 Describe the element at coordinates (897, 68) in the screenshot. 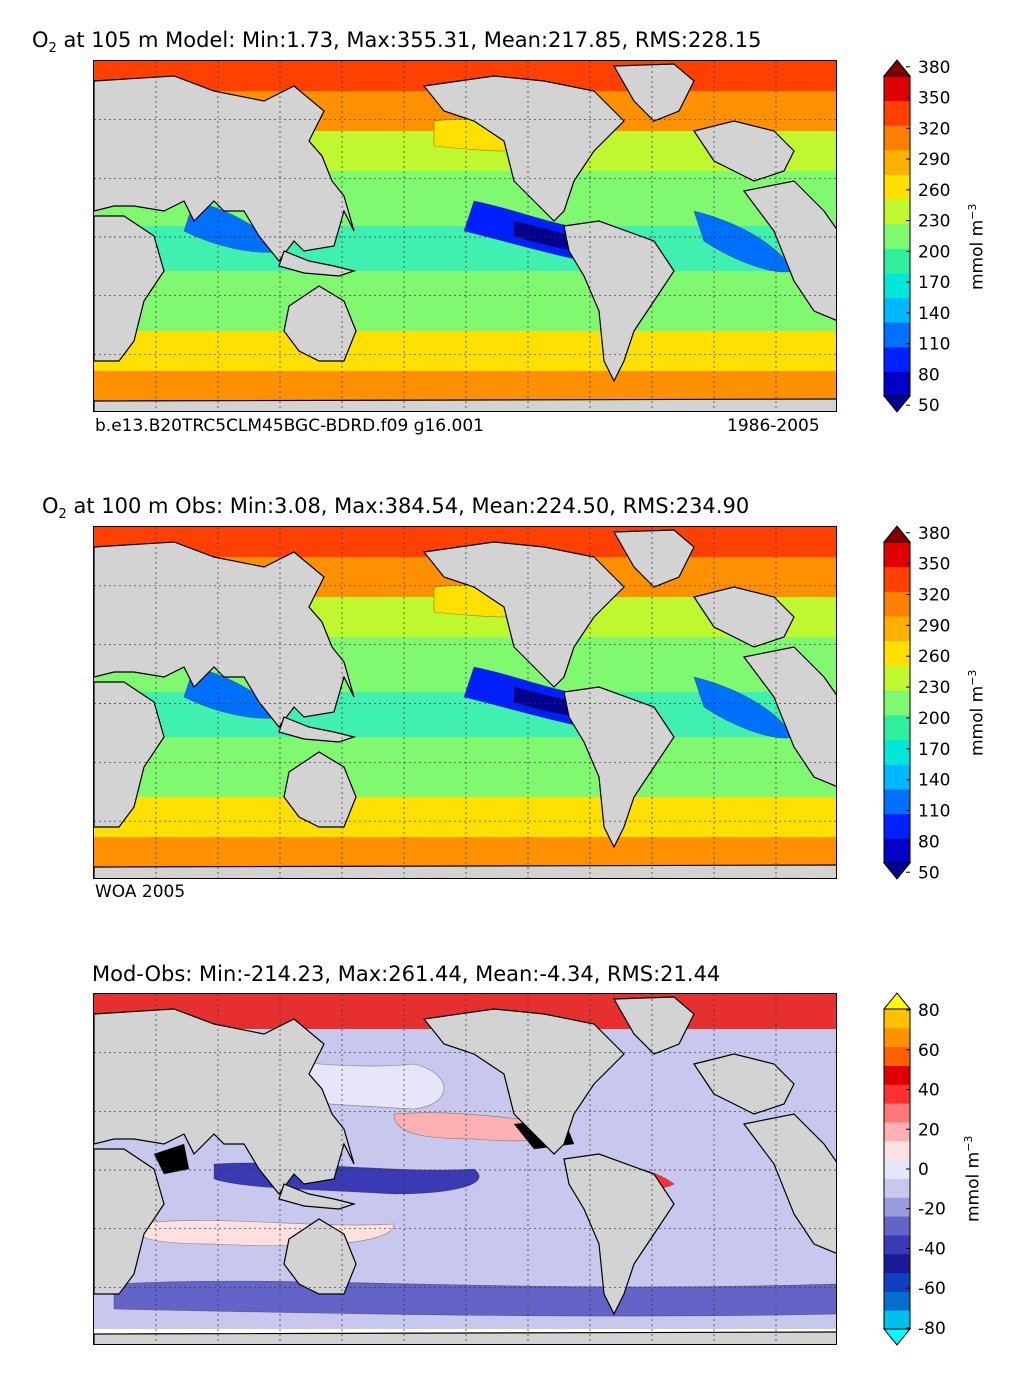

I see `colorbar1-top-extend` at that location.